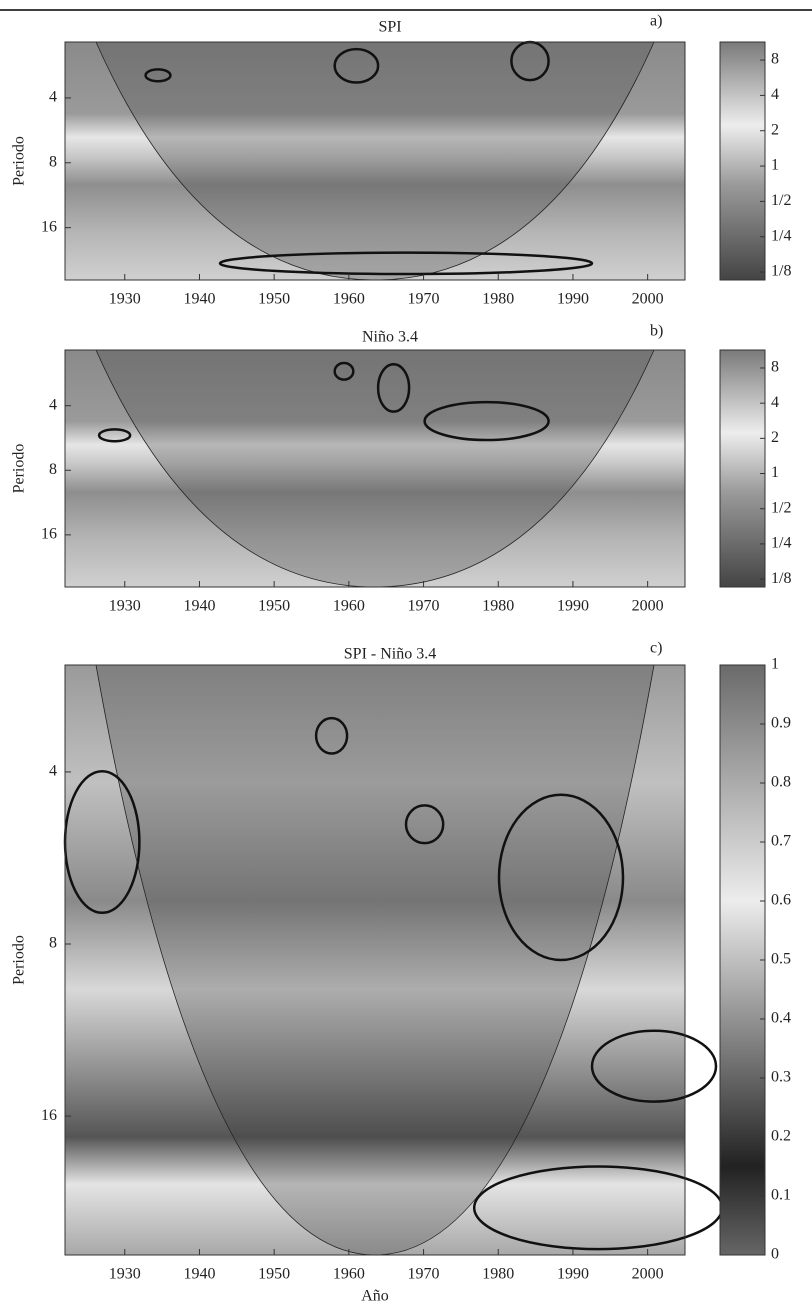  I want to click on colorbar-tick-label: 0.9, so click(781, 723).